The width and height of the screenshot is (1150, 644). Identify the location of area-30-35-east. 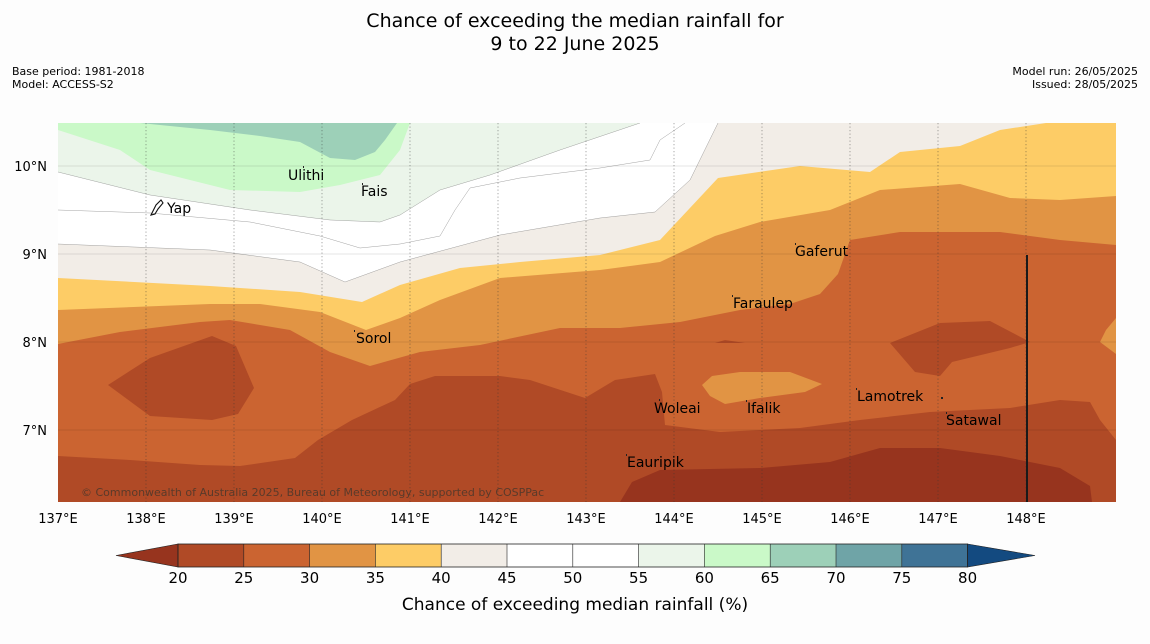
(1108, 336).